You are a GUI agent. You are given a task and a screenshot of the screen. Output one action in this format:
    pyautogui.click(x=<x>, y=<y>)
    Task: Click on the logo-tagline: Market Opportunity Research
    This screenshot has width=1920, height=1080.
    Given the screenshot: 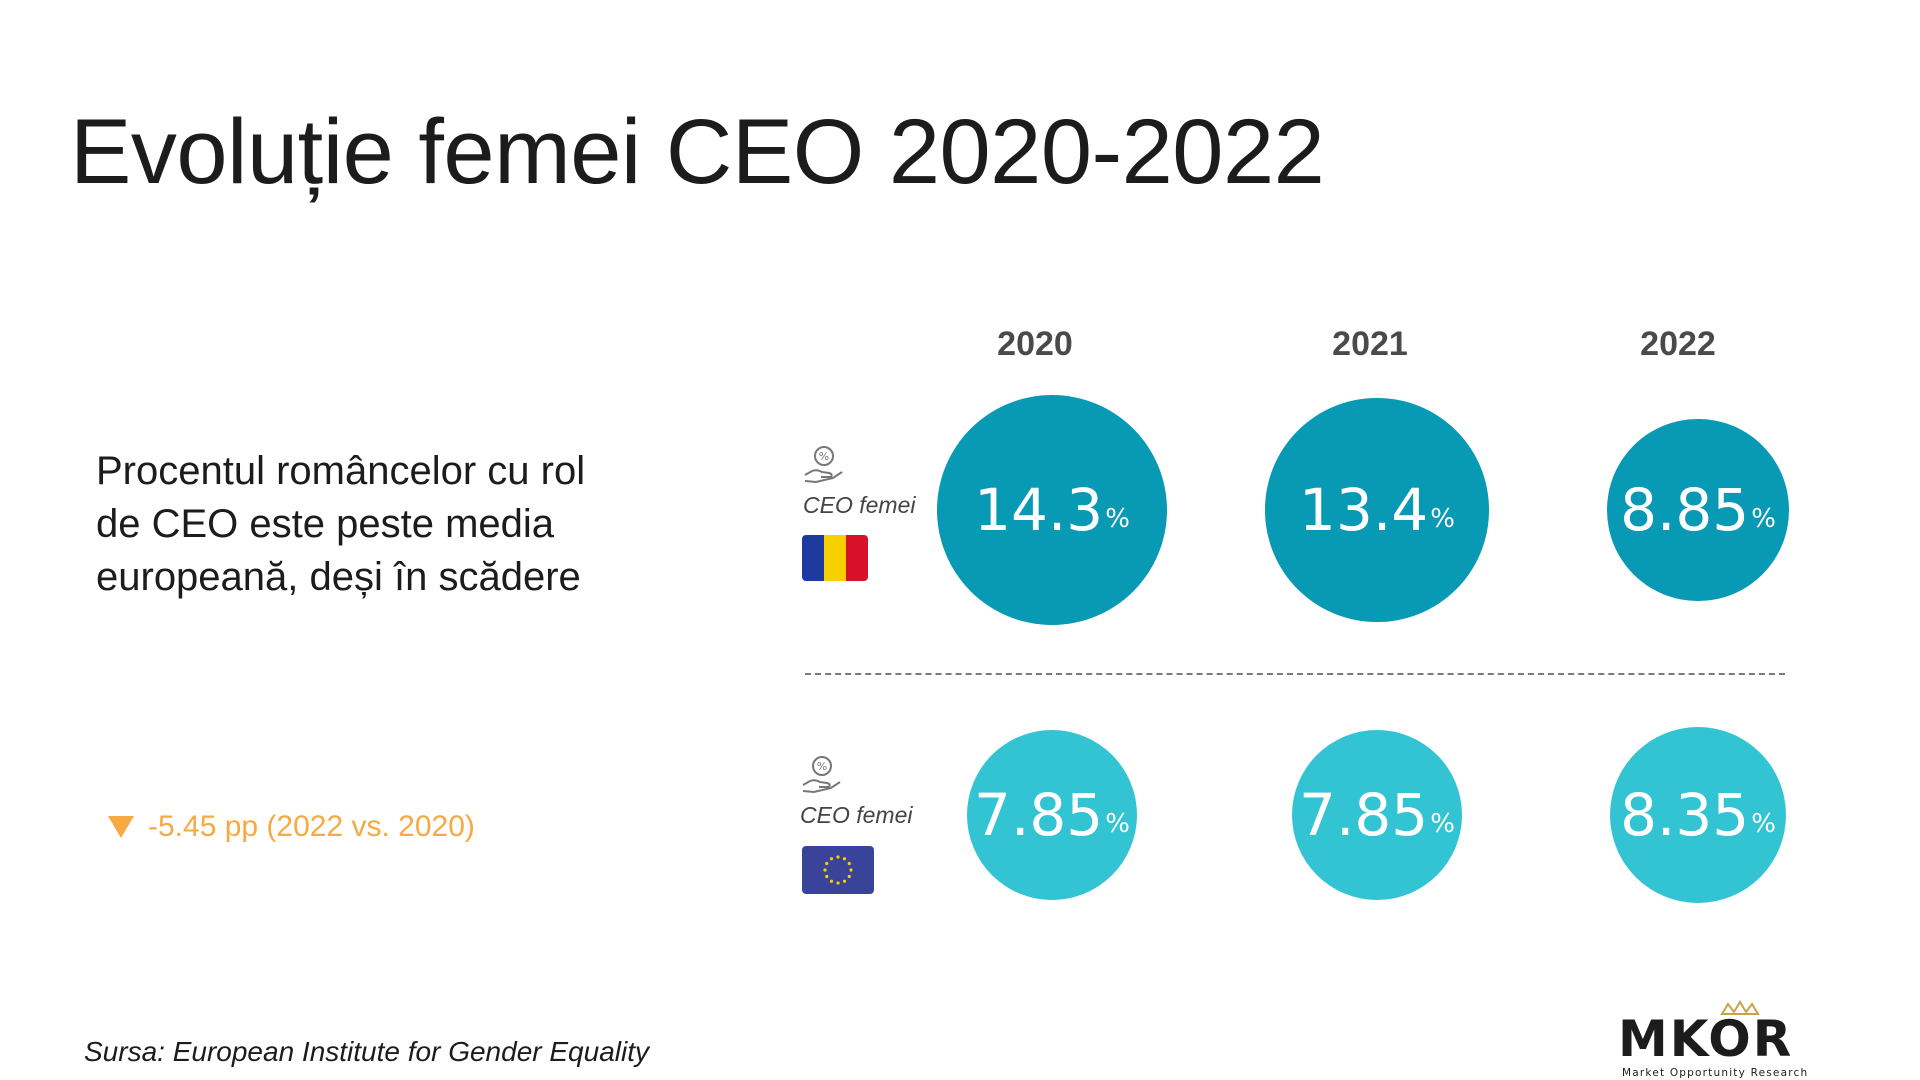 What is the action you would take?
    pyautogui.click(x=1715, y=1073)
    